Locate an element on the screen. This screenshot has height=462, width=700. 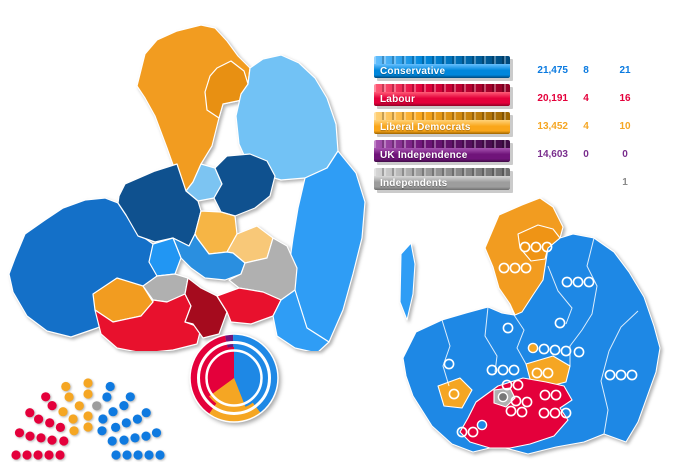
legend-row-libdem: Liberal Democrats 13,452 4 10 is located at coordinates (524, 123).